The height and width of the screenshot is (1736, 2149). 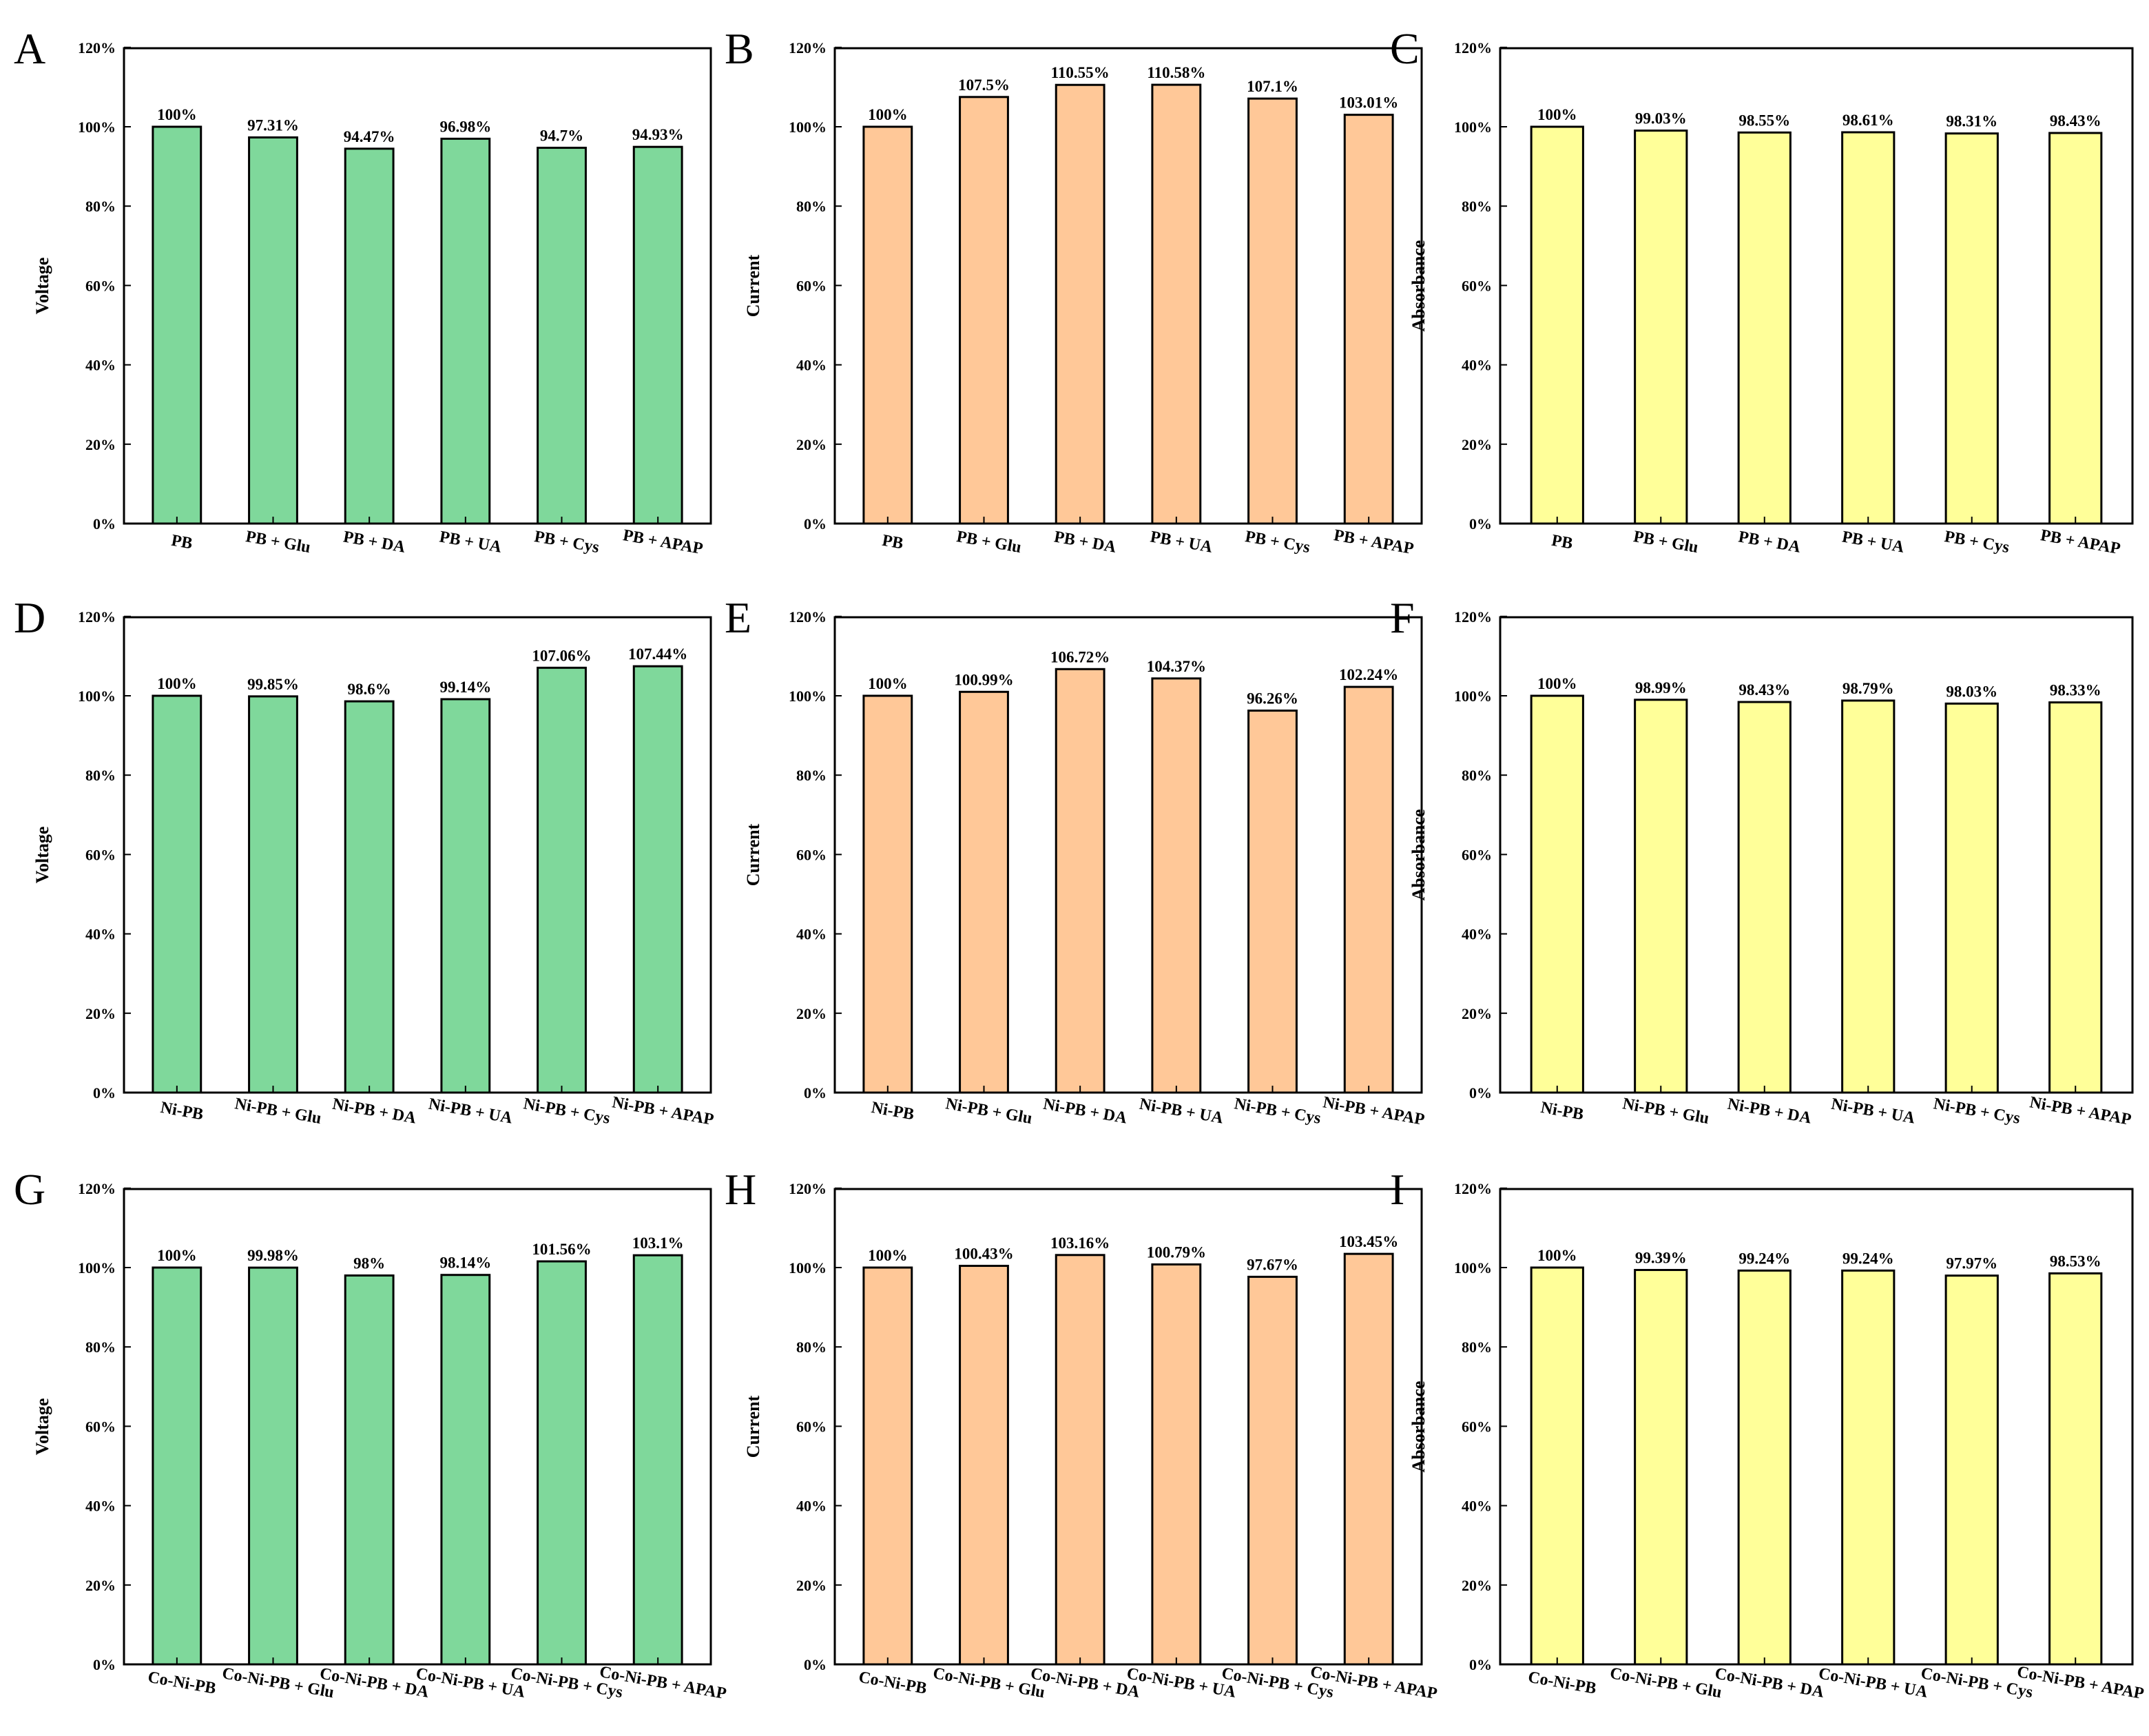 What do you see at coordinates (278, 1683) in the screenshot?
I see `x-category-label: Co-Ni-PB + Glu` at bounding box center [278, 1683].